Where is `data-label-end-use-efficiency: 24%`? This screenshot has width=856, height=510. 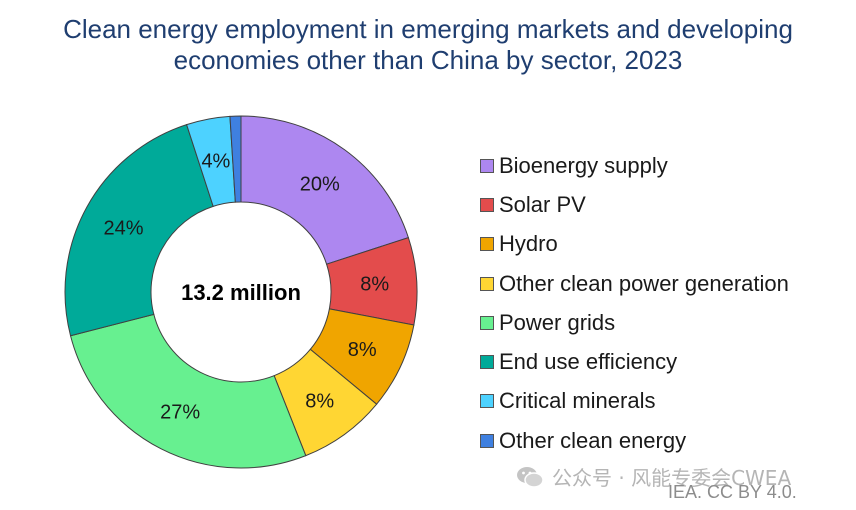 data-label-end-use-efficiency: 24% is located at coordinates (124, 228).